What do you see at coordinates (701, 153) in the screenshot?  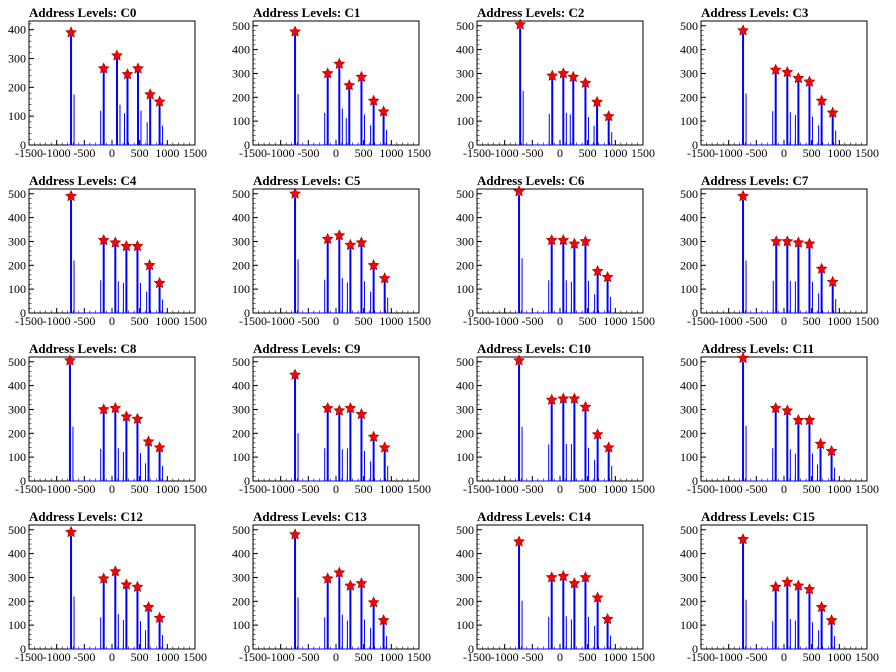 I see `x-tick-label: -1500` at bounding box center [701, 153].